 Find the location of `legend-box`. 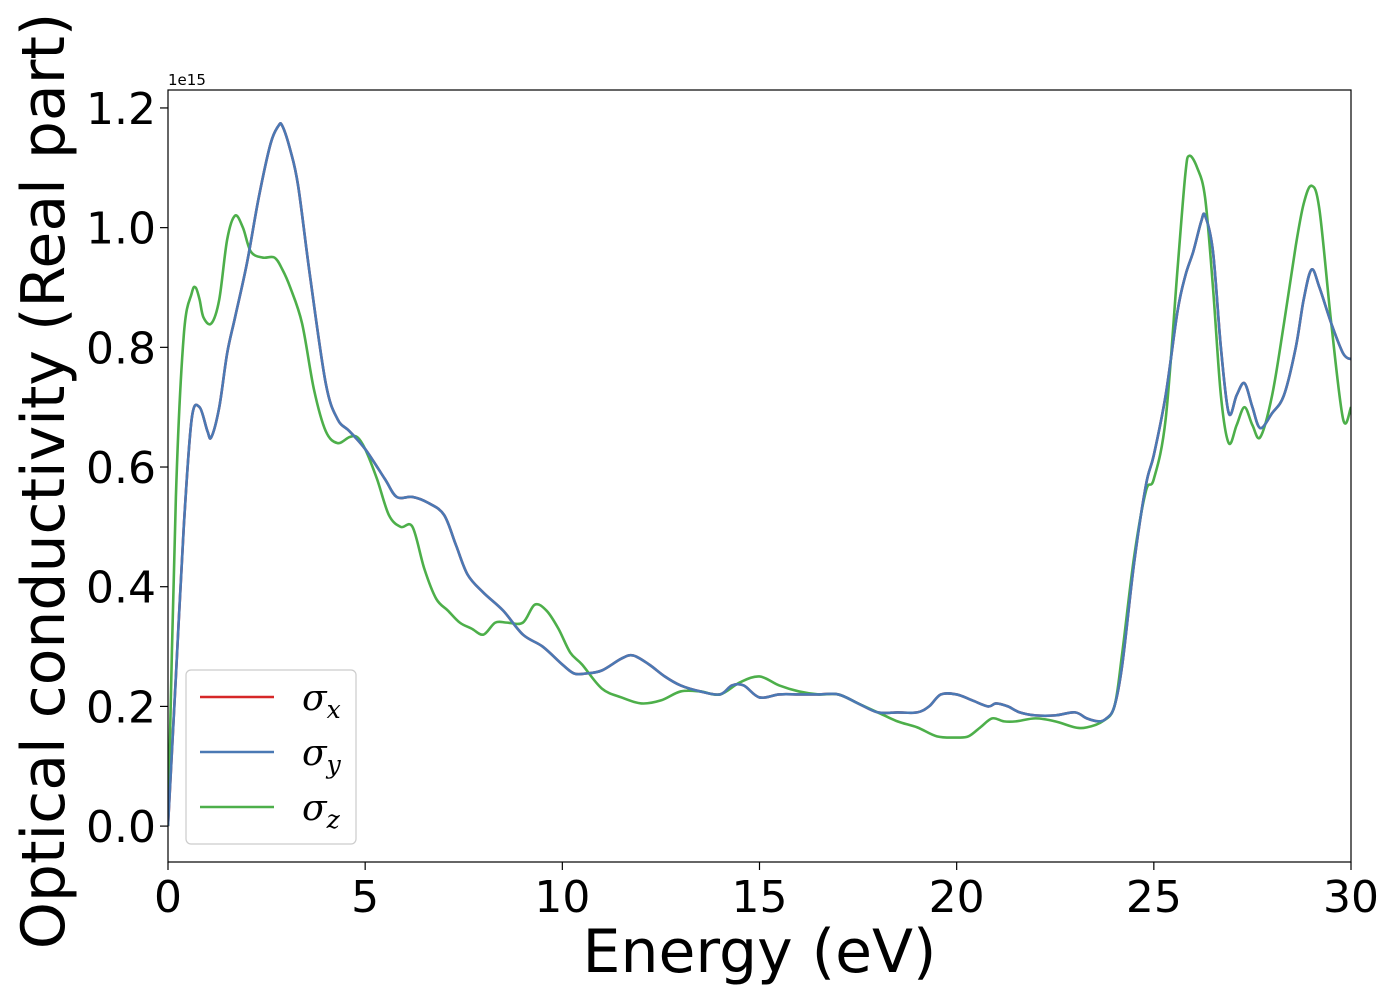

legend-box is located at coordinates (271, 757).